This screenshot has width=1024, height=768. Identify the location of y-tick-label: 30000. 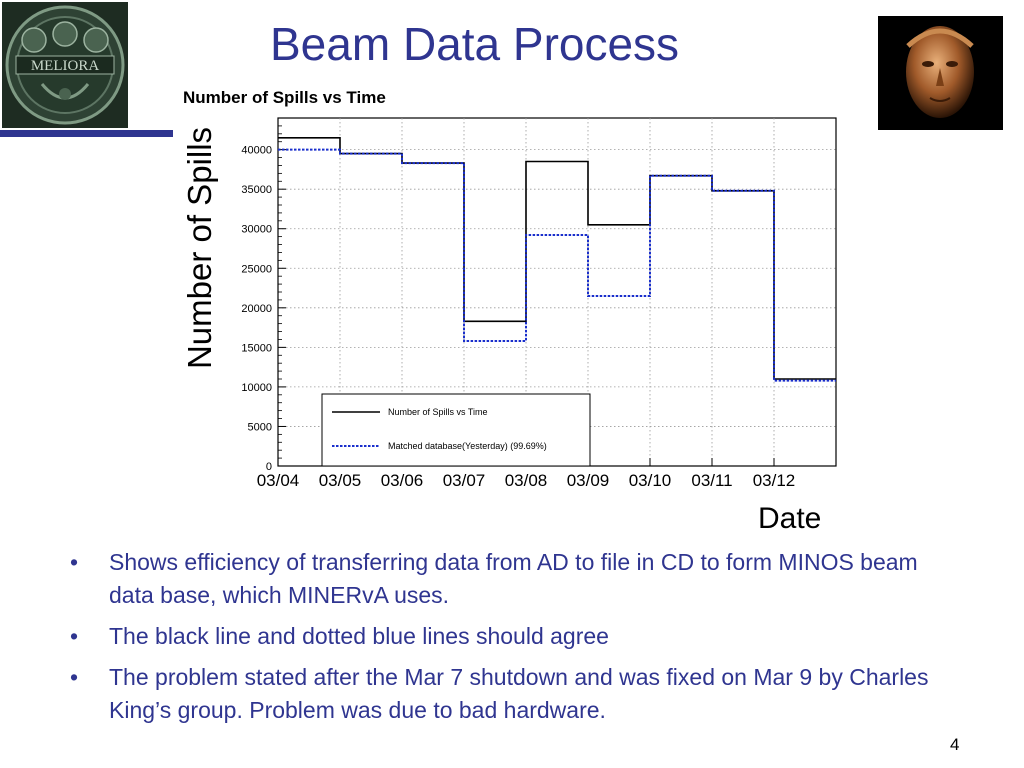
(256, 230).